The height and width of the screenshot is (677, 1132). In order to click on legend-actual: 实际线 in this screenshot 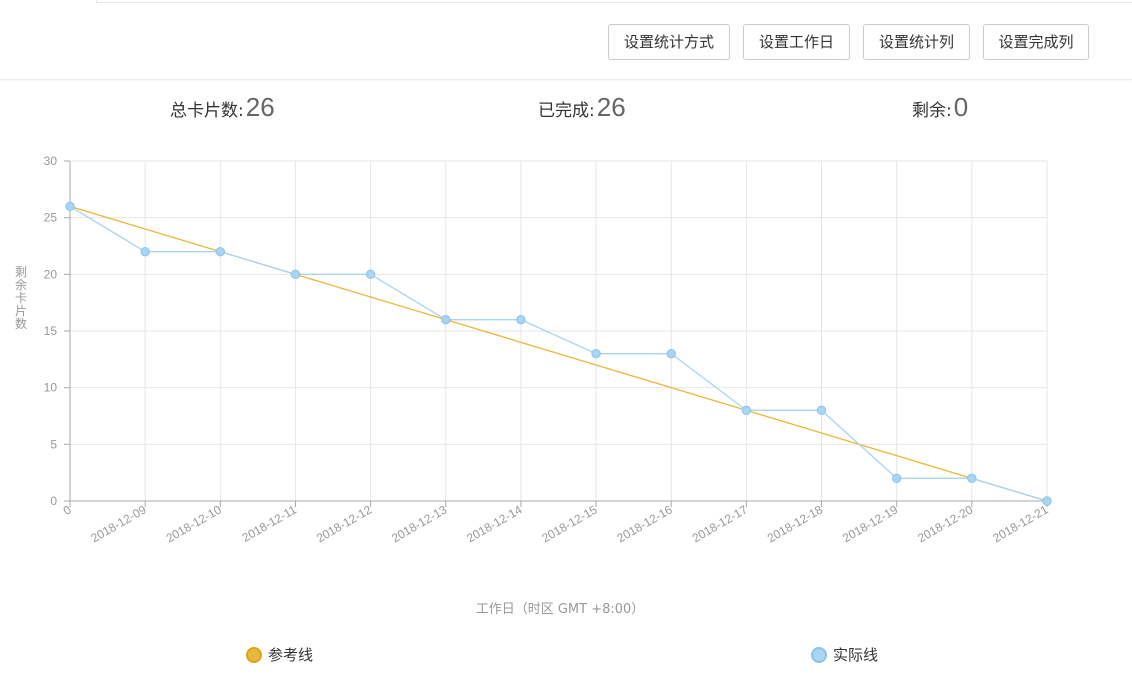, I will do `click(844, 656)`.